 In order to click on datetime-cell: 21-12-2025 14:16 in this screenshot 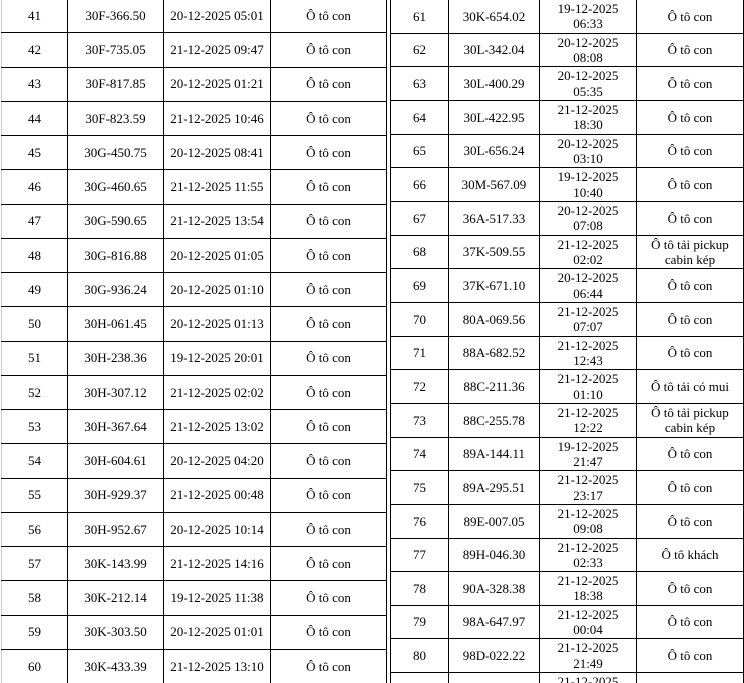, I will do `click(217, 563)`.